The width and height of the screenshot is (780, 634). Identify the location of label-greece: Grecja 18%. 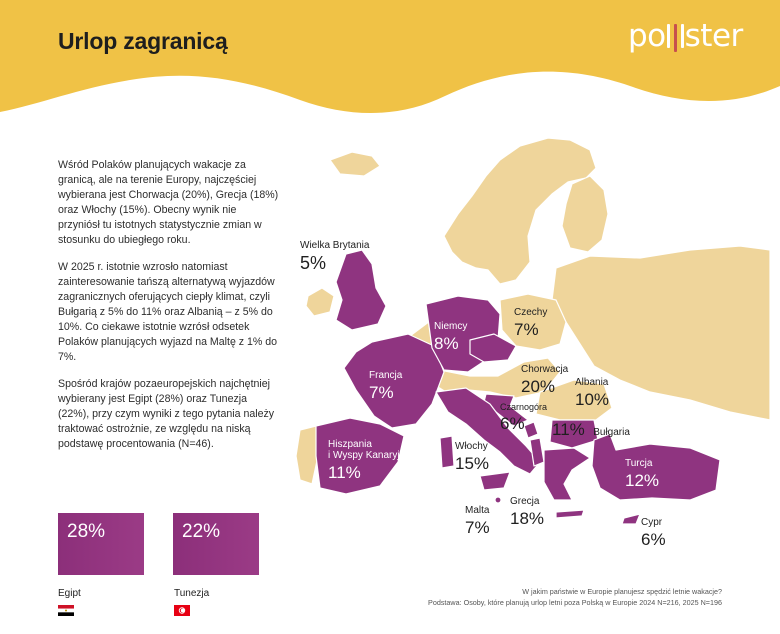
(527, 512).